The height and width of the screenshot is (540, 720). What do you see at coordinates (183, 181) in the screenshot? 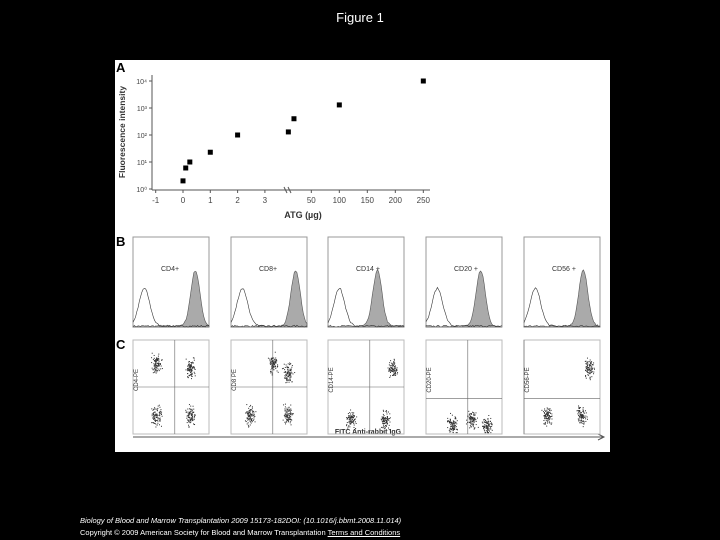
I see `data-point` at bounding box center [183, 181].